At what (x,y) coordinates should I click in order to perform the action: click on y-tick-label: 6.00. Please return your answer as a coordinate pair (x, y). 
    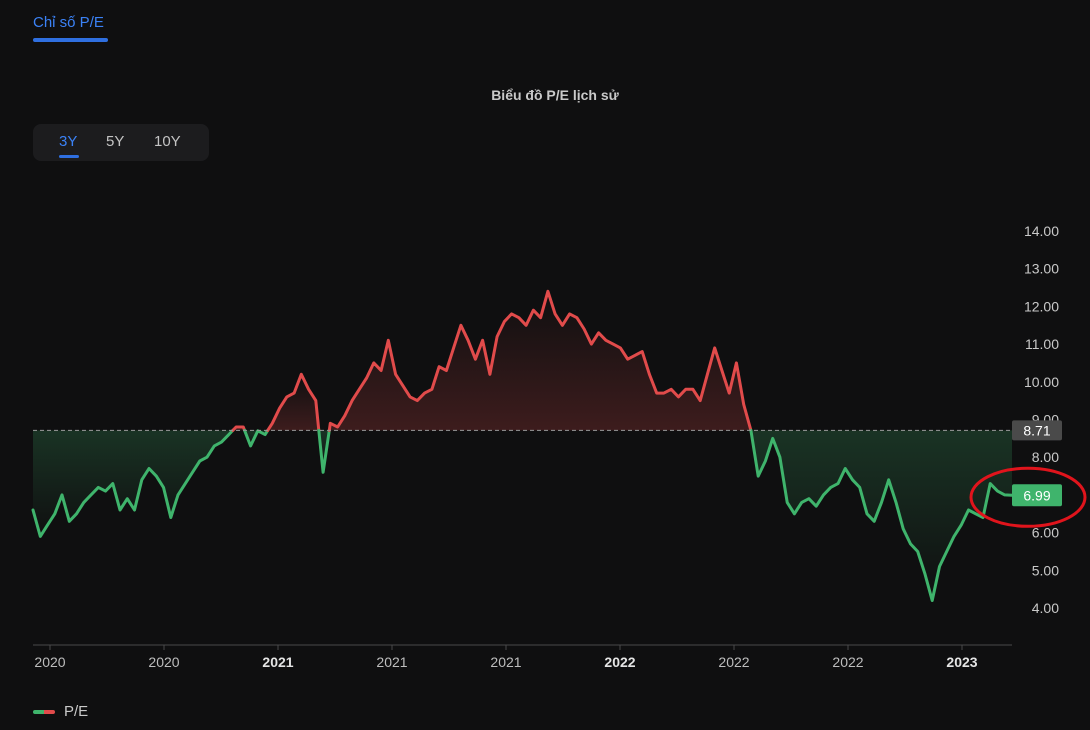
    Looking at the image, I should click on (1045, 533).